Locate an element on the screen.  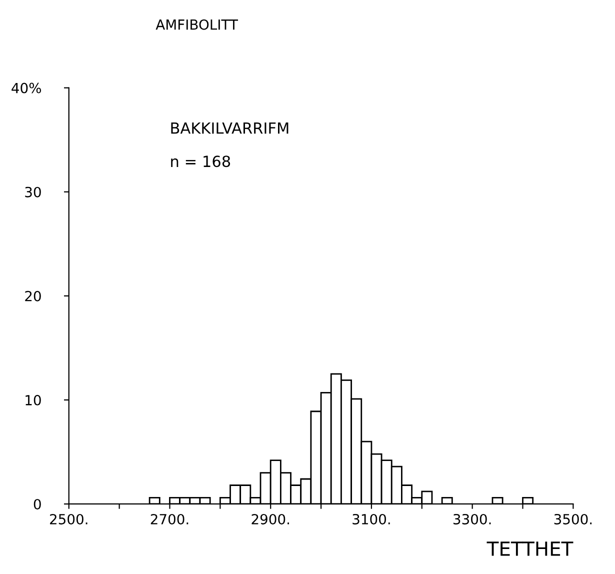
x-tick-label: 2700. is located at coordinates (169, 519).